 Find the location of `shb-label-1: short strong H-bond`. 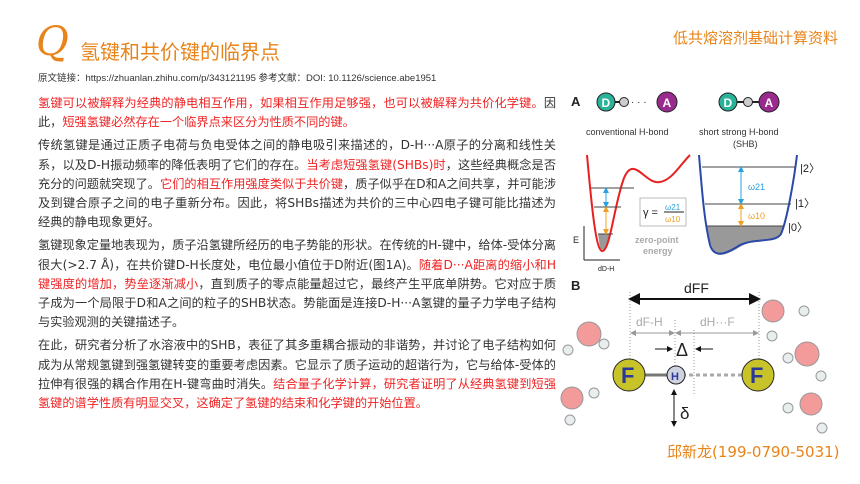

shb-label-1: short strong H-bond is located at coordinates (739, 132).